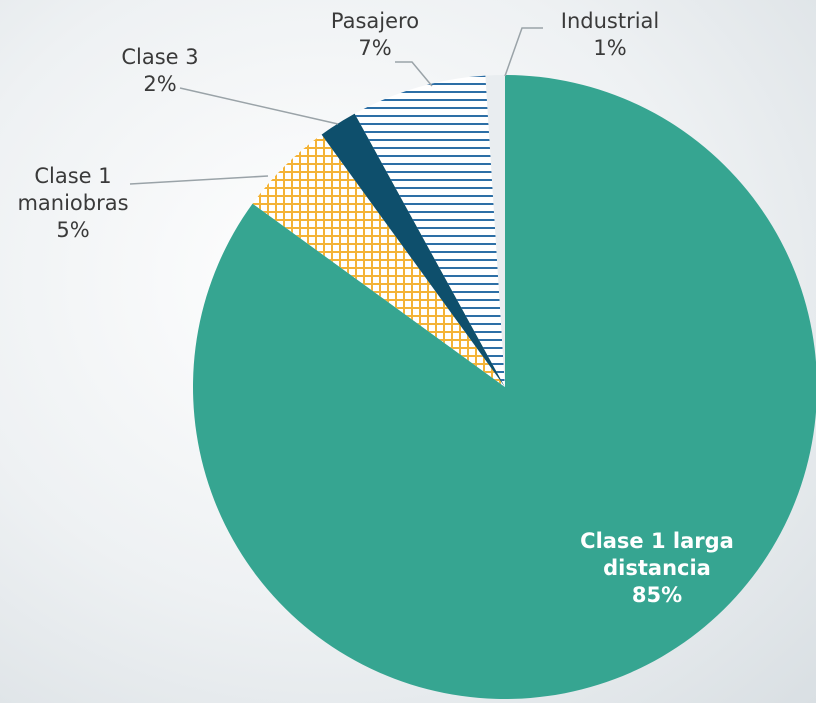 Image resolution: width=816 pixels, height=703 pixels. Describe the element at coordinates (610, 48) in the screenshot. I see `value-label: 1%` at that location.